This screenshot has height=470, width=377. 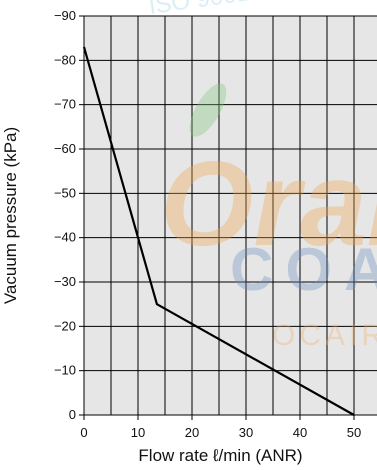 What do you see at coordinates (354, 432) in the screenshot?
I see `x-tick-label: 50` at bounding box center [354, 432].